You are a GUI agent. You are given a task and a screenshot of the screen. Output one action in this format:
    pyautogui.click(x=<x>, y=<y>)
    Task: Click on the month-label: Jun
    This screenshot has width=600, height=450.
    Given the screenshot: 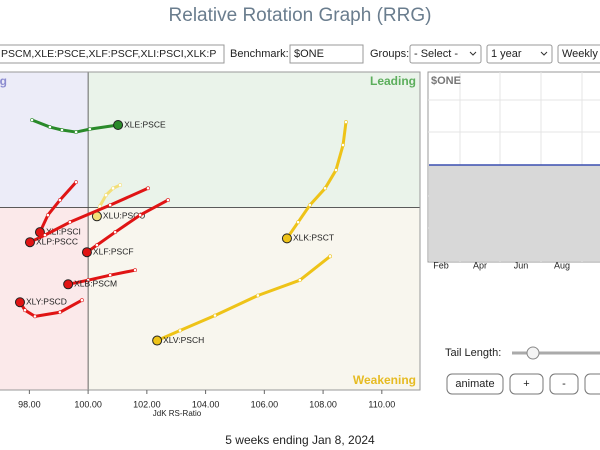 What is the action you would take?
    pyautogui.click(x=521, y=265)
    